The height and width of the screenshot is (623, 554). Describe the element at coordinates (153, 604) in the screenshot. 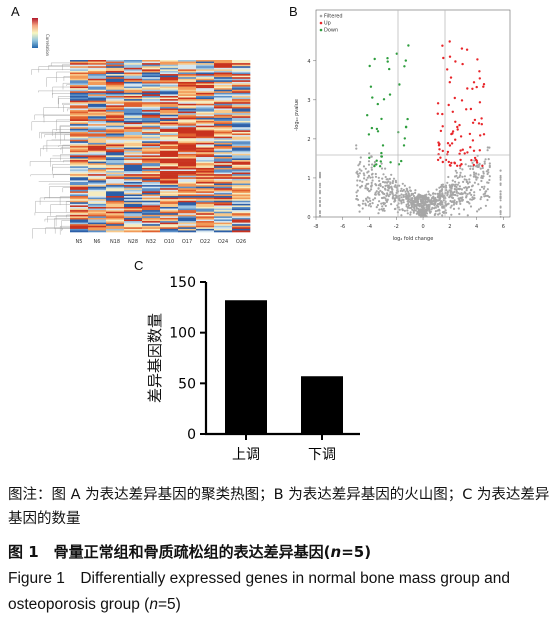

I see `title-en-n: n` at that location.